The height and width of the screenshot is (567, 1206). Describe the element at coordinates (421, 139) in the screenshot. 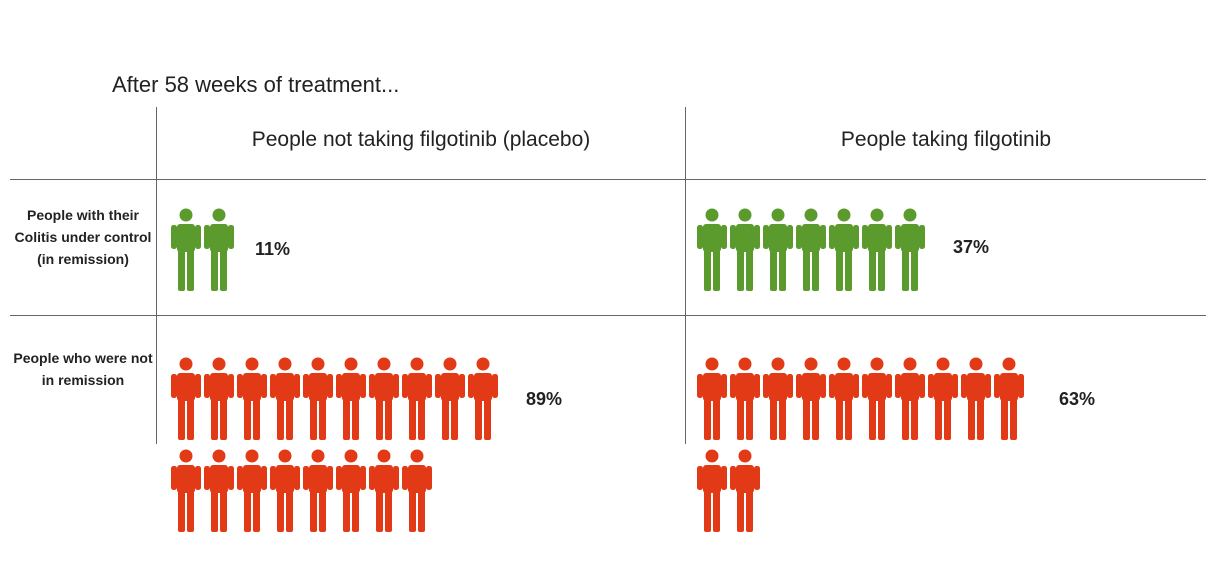

I see `column-header-placebo: People not taking filgotinib (placebo)` at that location.